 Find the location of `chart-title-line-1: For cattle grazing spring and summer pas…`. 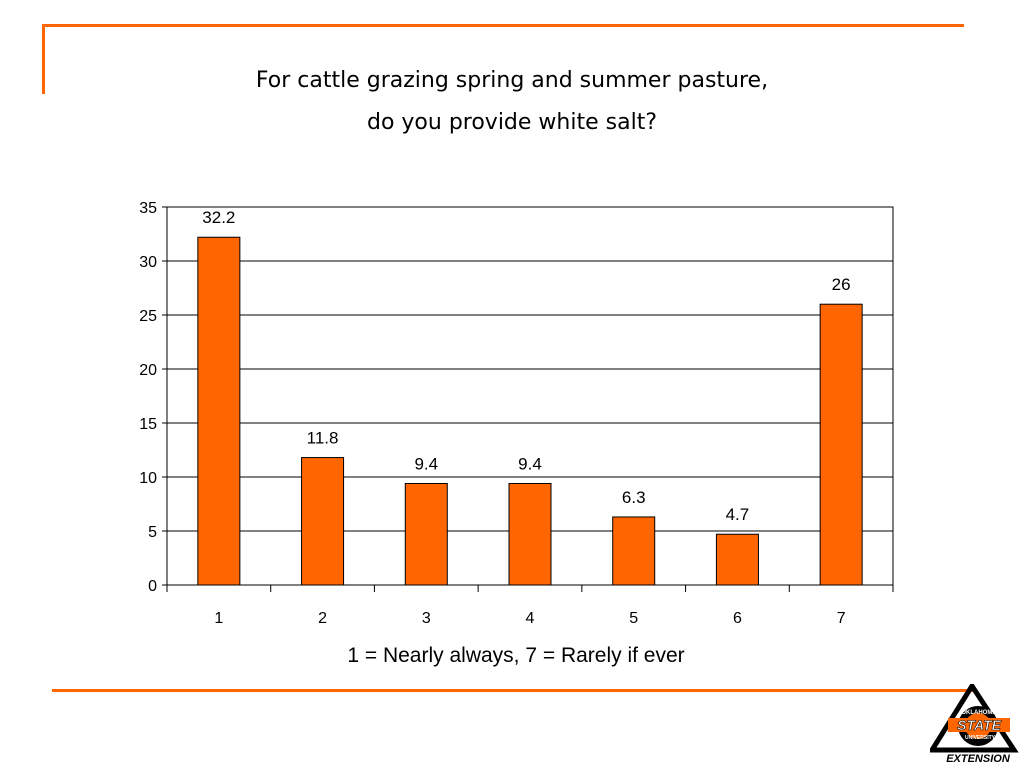

chart-title-line-1: For cattle grazing spring and summer pas… is located at coordinates (512, 80).